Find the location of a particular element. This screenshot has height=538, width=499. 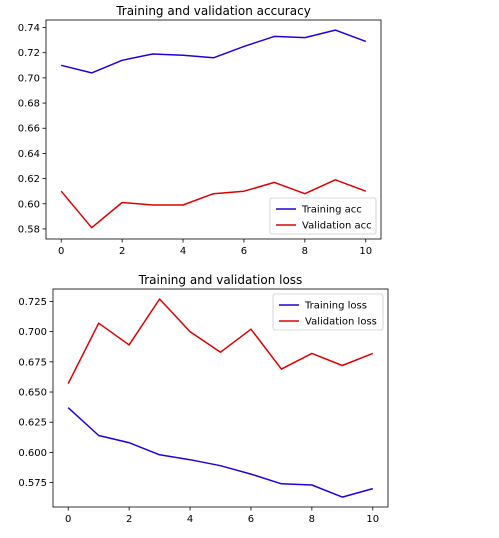

legend-label: Validation acc is located at coordinates (337, 226).